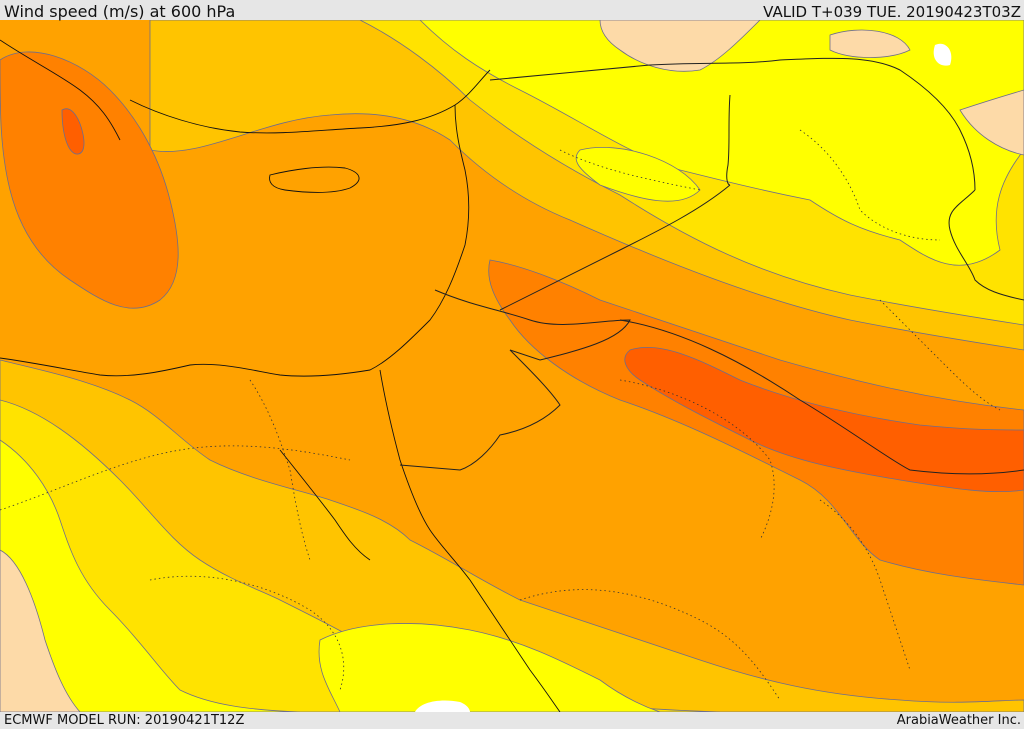  Describe the element at coordinates (728, 140) in the screenshot. I see `border-syria-iraq` at that location.